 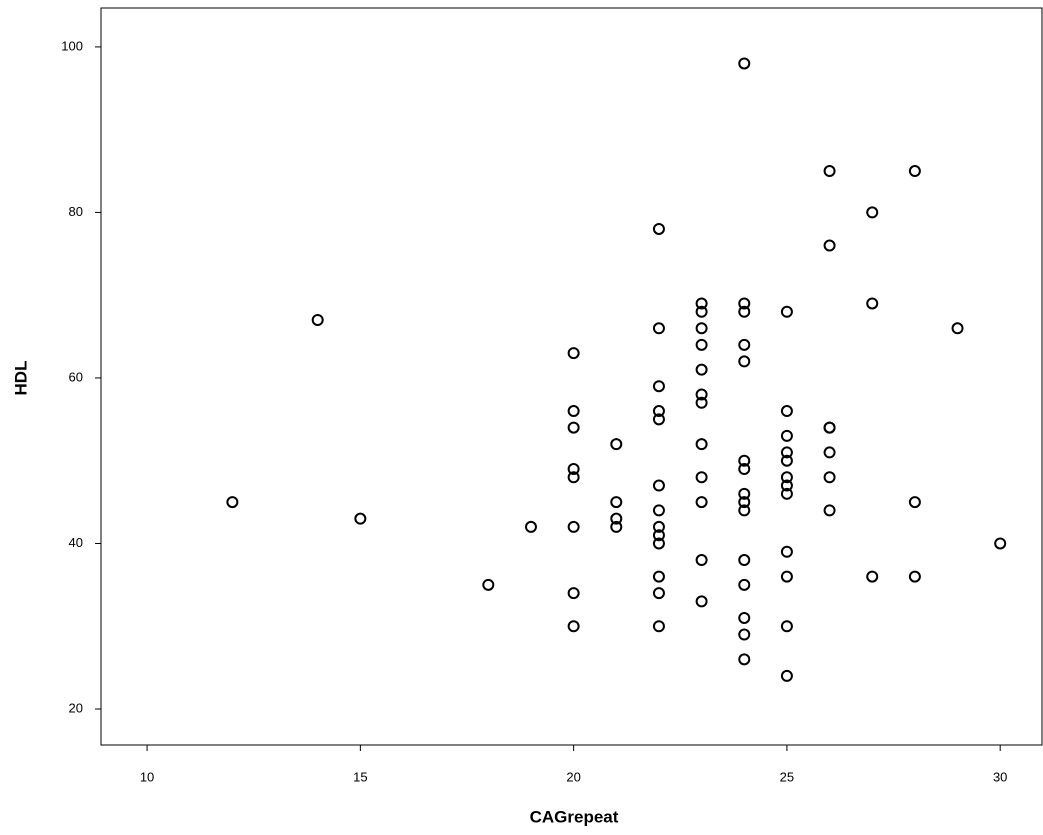 What do you see at coordinates (76, 707) in the screenshot?
I see `y-tick-label: 20` at bounding box center [76, 707].